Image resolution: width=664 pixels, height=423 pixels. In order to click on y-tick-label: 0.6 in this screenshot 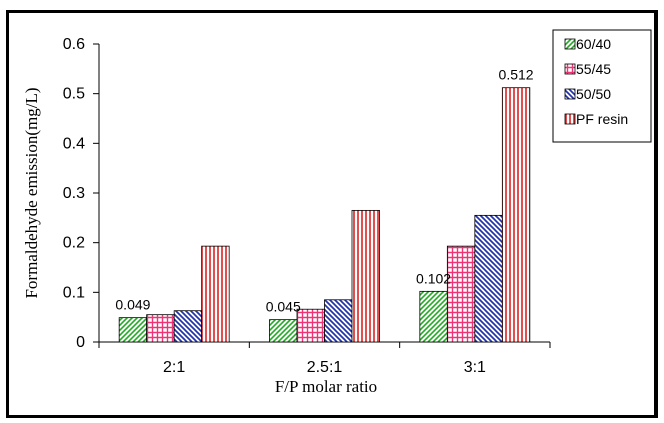, I will do `click(74, 44)`.